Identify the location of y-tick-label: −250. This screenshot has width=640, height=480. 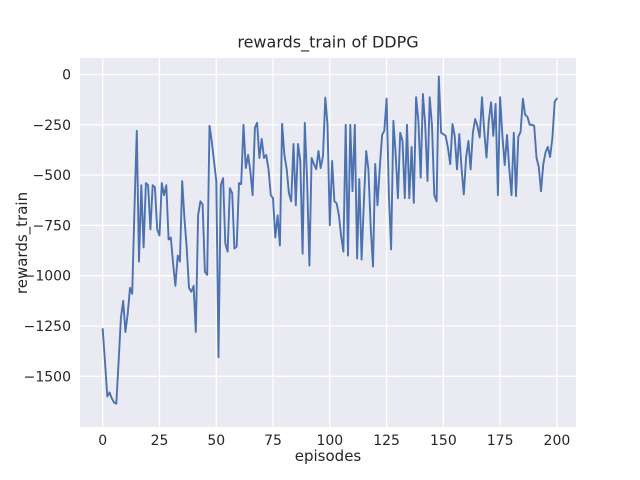
(52, 126).